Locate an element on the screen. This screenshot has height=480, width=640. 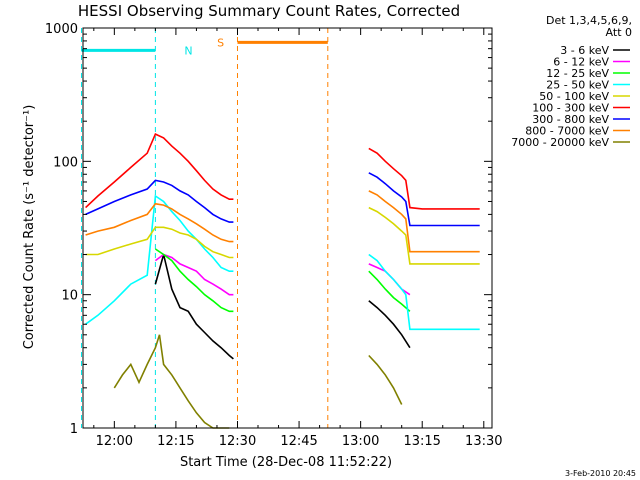
annotation-label: N is located at coordinates (188, 50).